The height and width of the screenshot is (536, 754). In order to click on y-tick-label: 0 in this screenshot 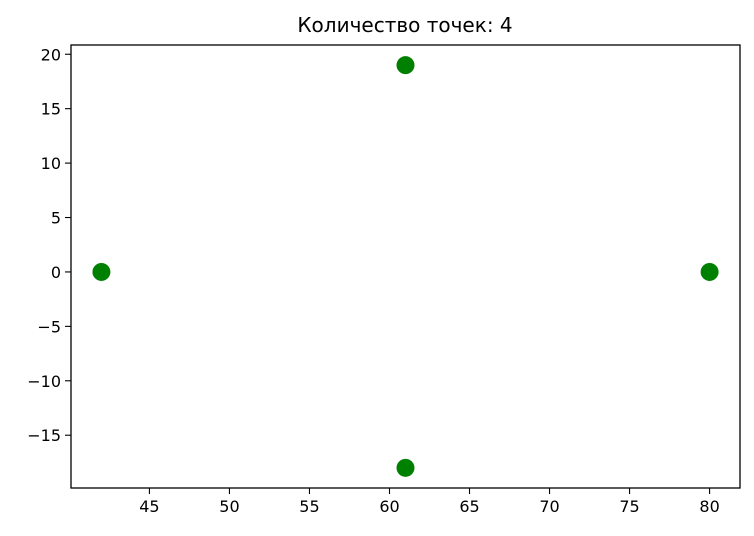, I will do `click(56, 272)`.